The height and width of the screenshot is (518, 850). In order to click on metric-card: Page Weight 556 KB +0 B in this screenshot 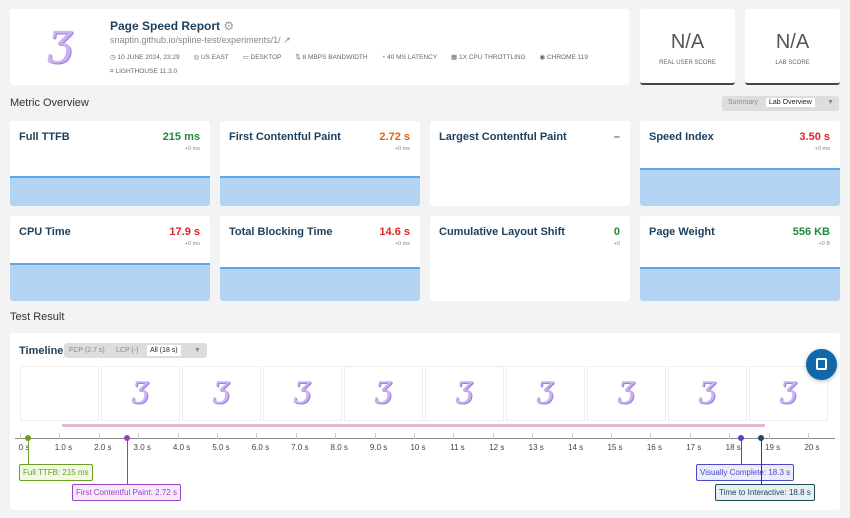, I will do `click(740, 258)`.